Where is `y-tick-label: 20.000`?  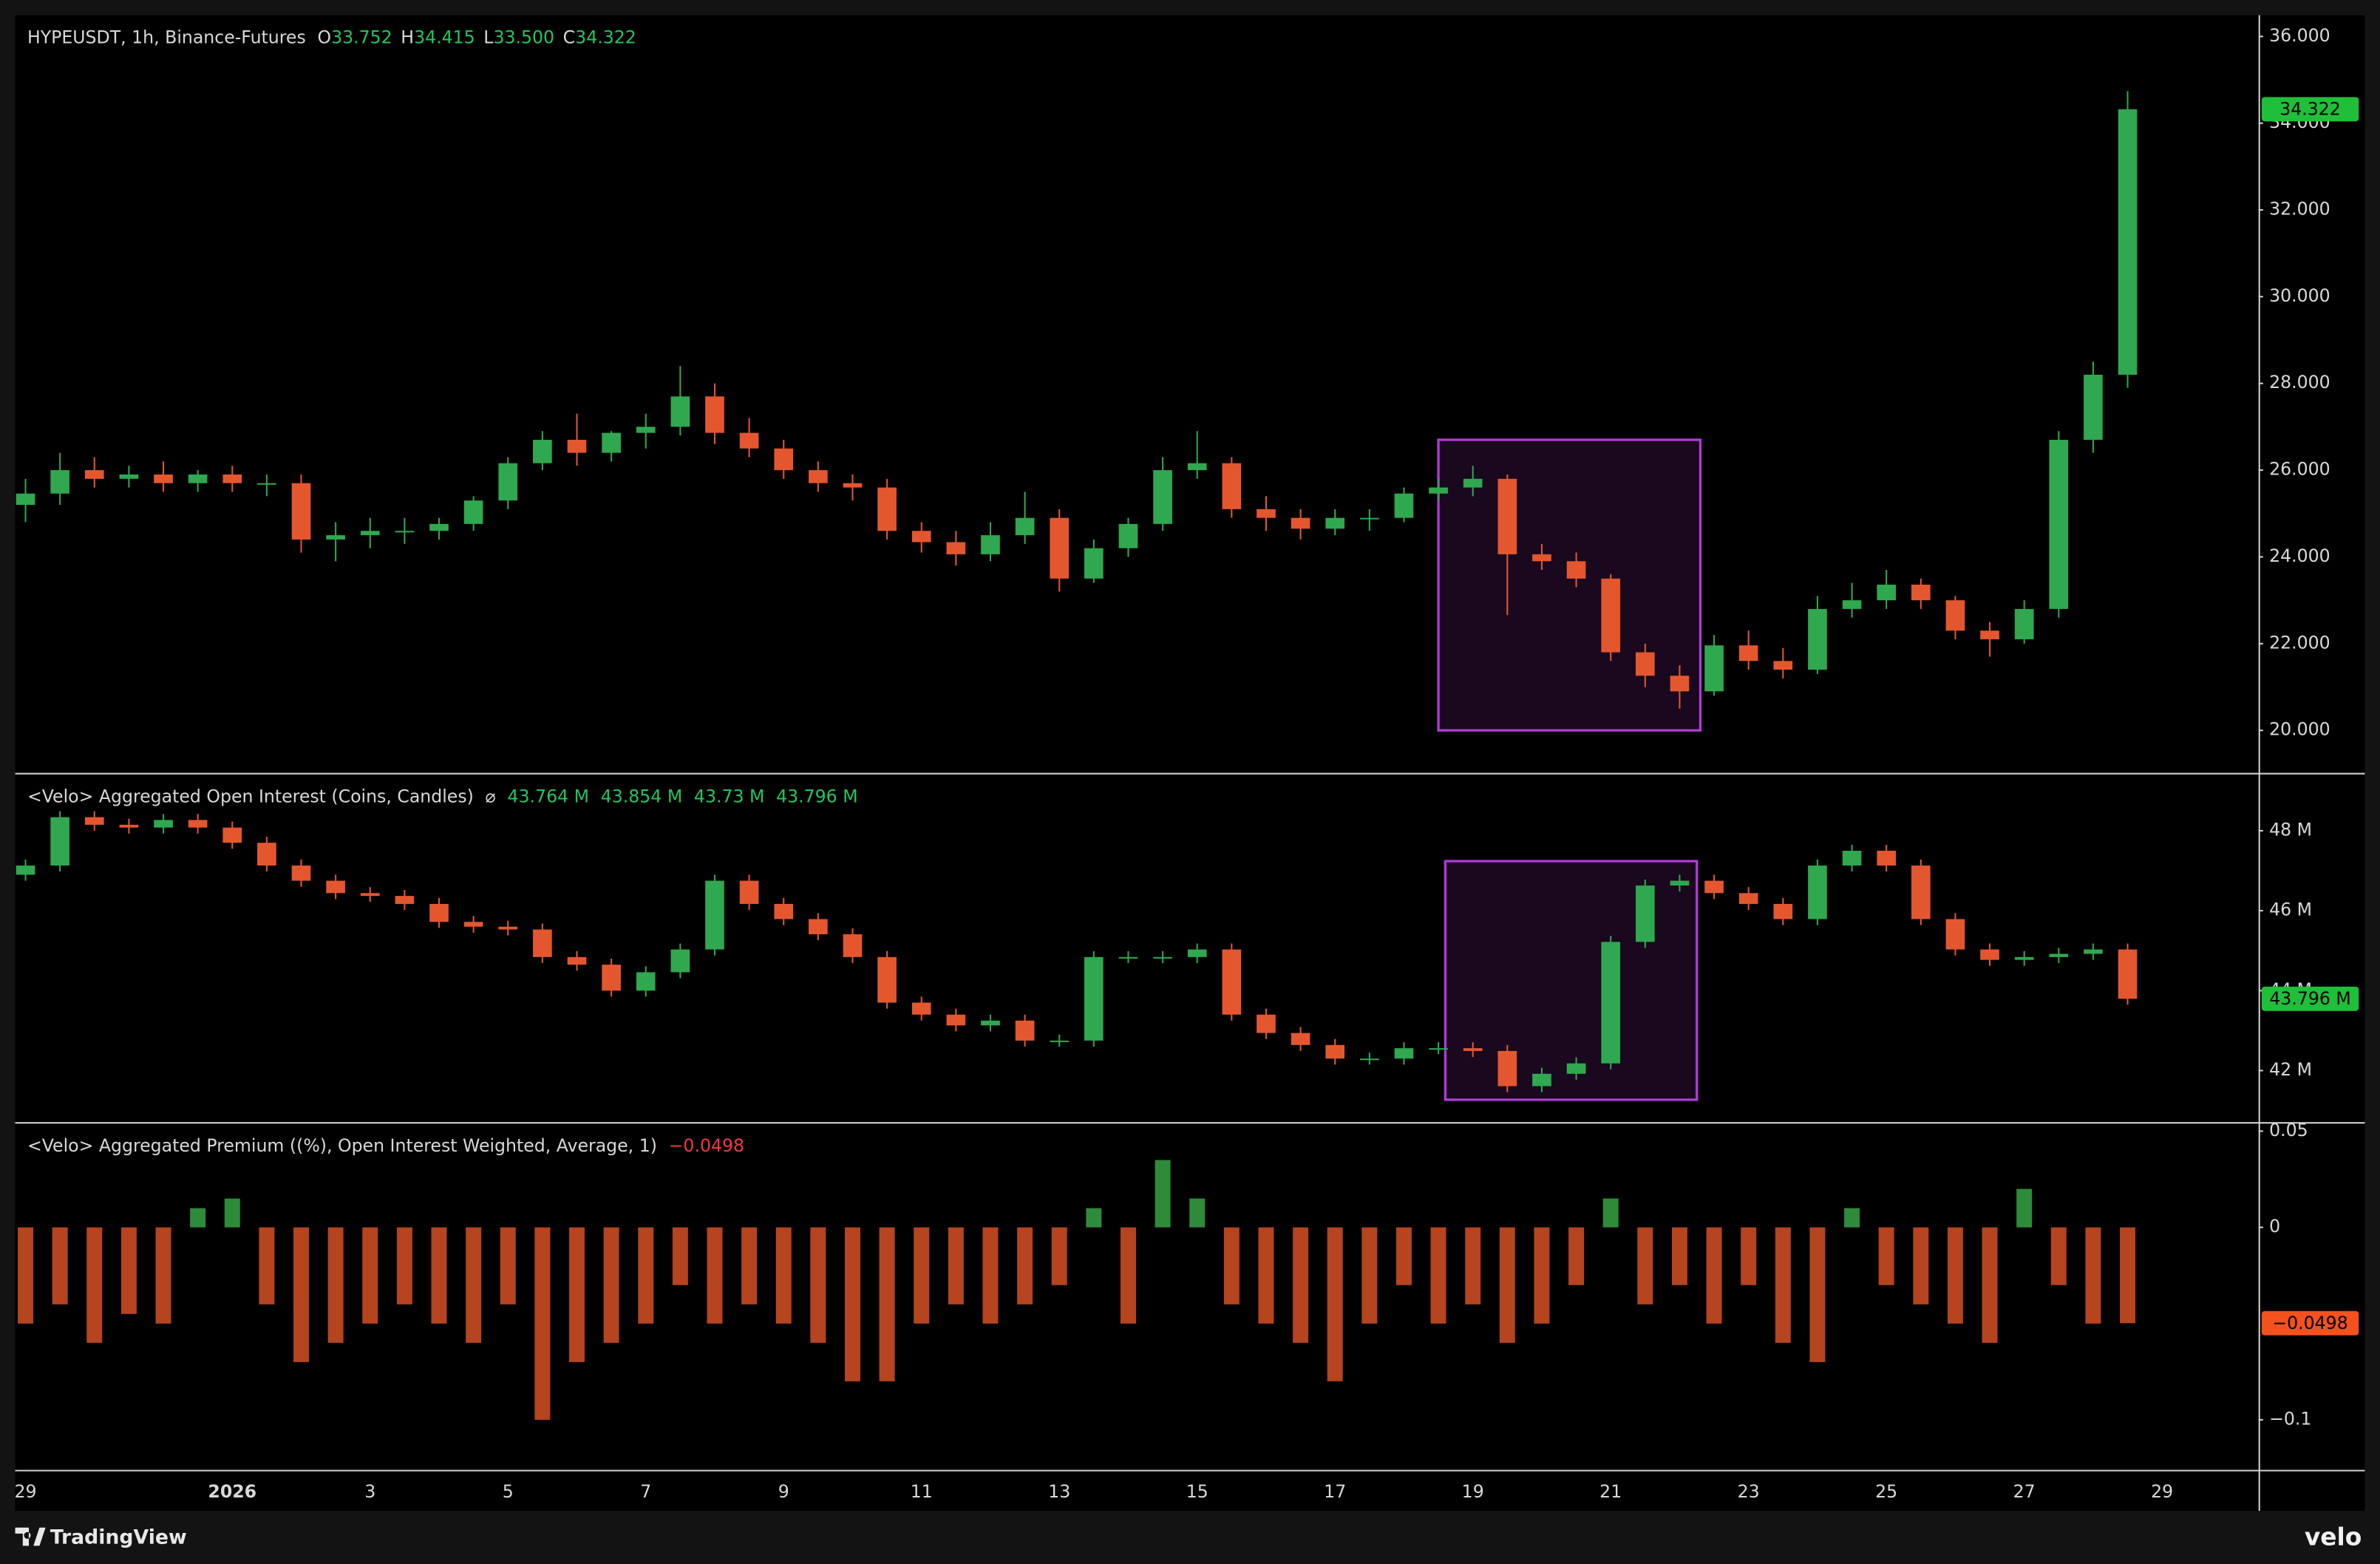 y-tick-label: 20.000 is located at coordinates (2299, 729).